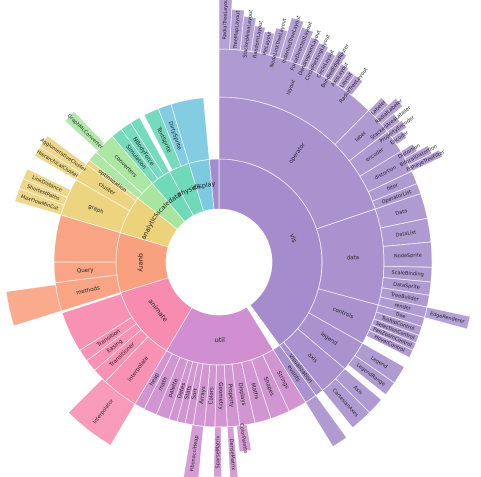 The width and height of the screenshot is (481, 477). Describe the element at coordinates (219, 262) in the screenshot. I see `sunburst-center-hole` at that location.